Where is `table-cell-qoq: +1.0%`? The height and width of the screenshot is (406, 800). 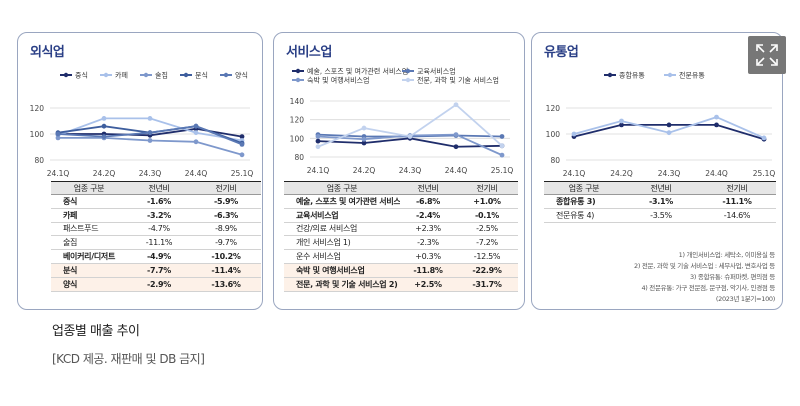 table-cell-qoq: +1.0% is located at coordinates (487, 201).